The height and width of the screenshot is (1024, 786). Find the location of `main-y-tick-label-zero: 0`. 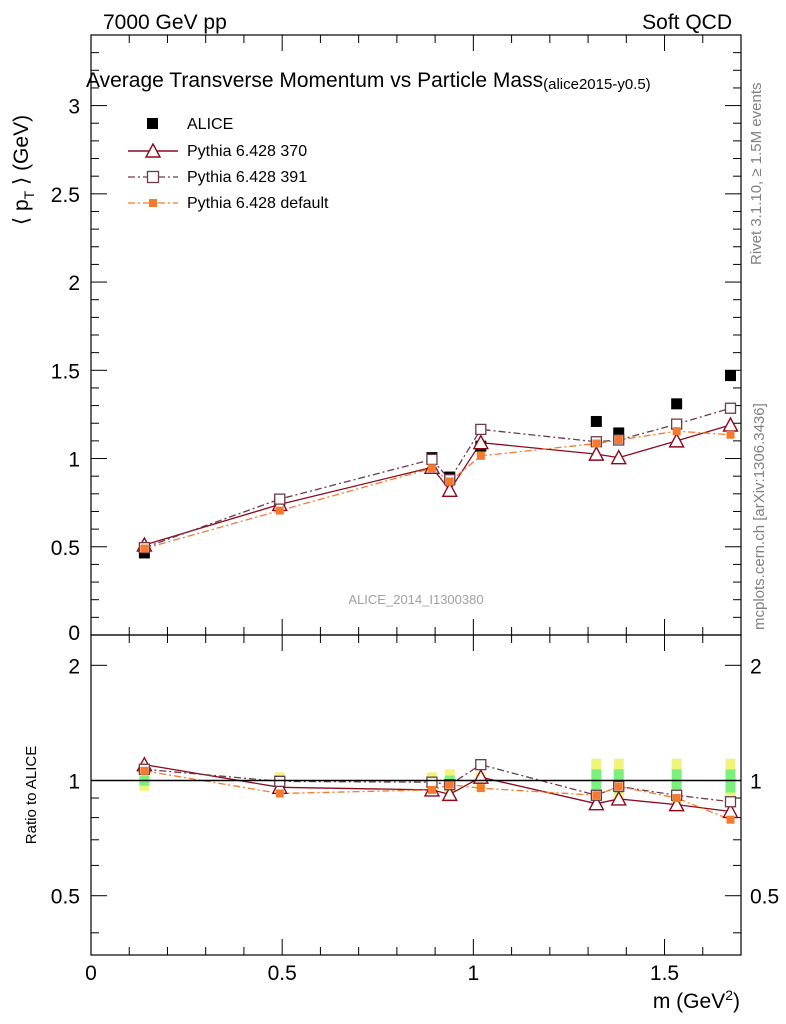

main-y-tick-label-zero: 0 is located at coordinates (74, 633).